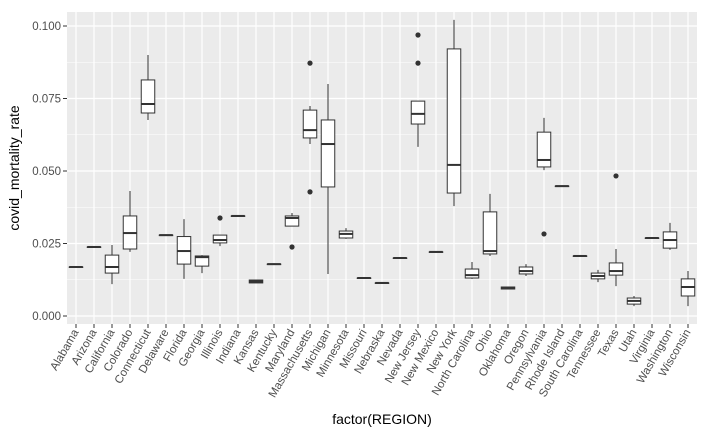  I want to click on box-indiana, so click(238, 215).